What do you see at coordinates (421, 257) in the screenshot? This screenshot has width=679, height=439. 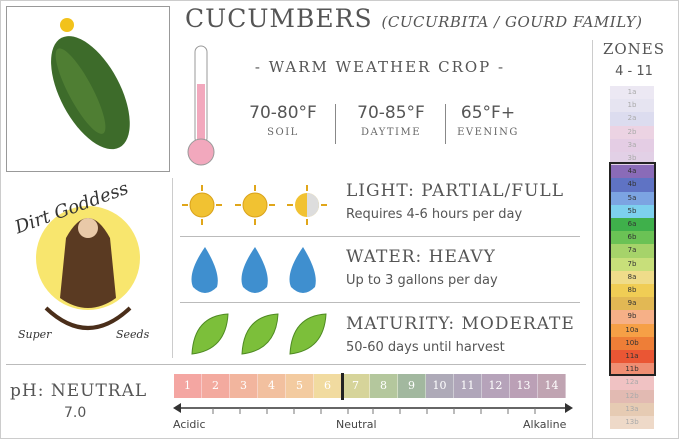 I see `water-title: WATER: HEAVY` at bounding box center [421, 257].